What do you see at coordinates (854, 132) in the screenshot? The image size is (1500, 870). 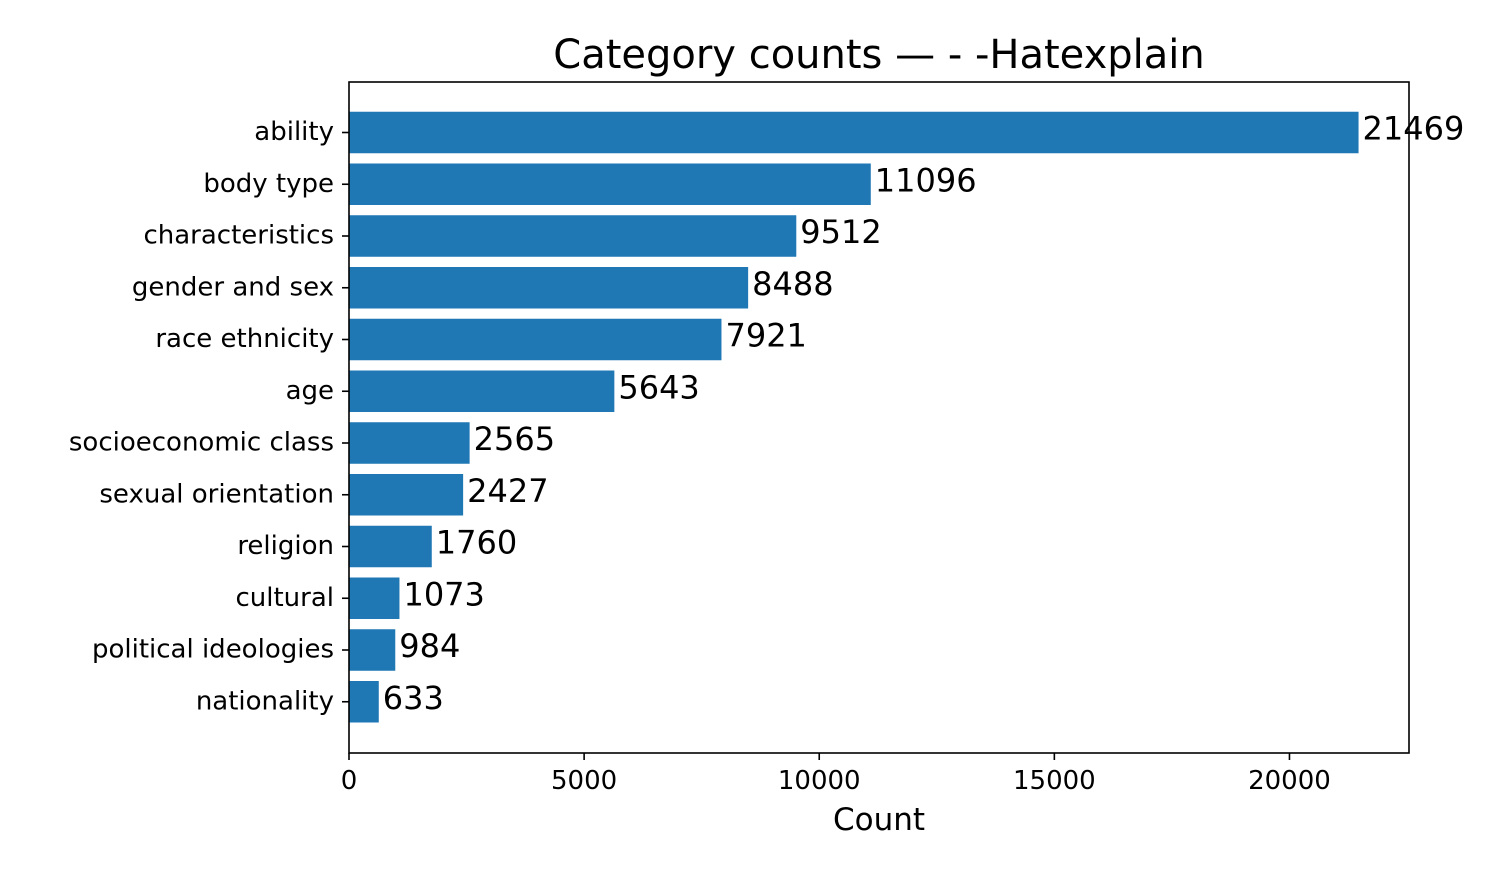 I see `bar-ability` at bounding box center [854, 132].